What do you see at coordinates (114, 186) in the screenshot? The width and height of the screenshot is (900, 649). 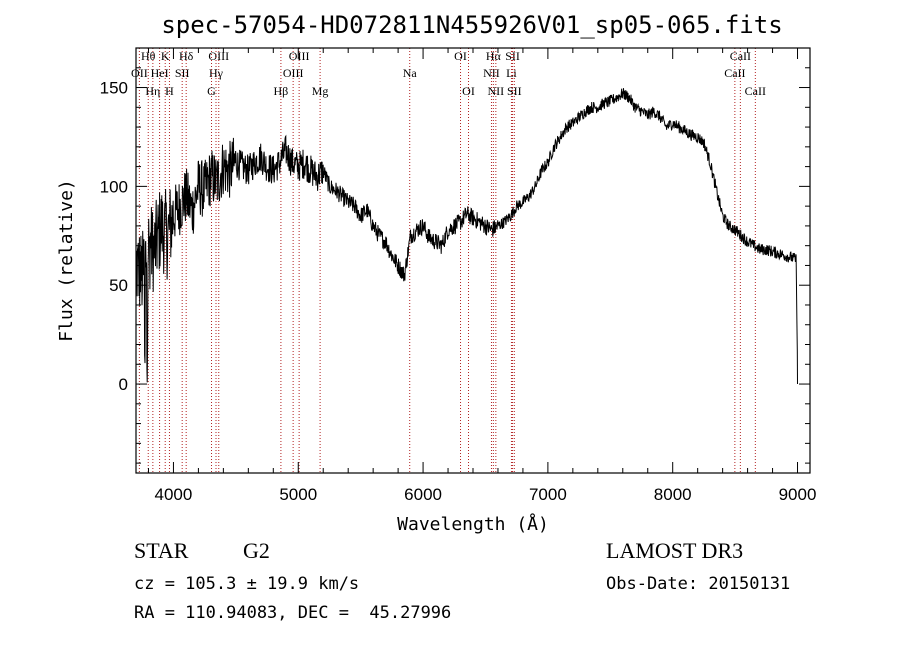 I see `y-tick-label: 100` at bounding box center [114, 186].